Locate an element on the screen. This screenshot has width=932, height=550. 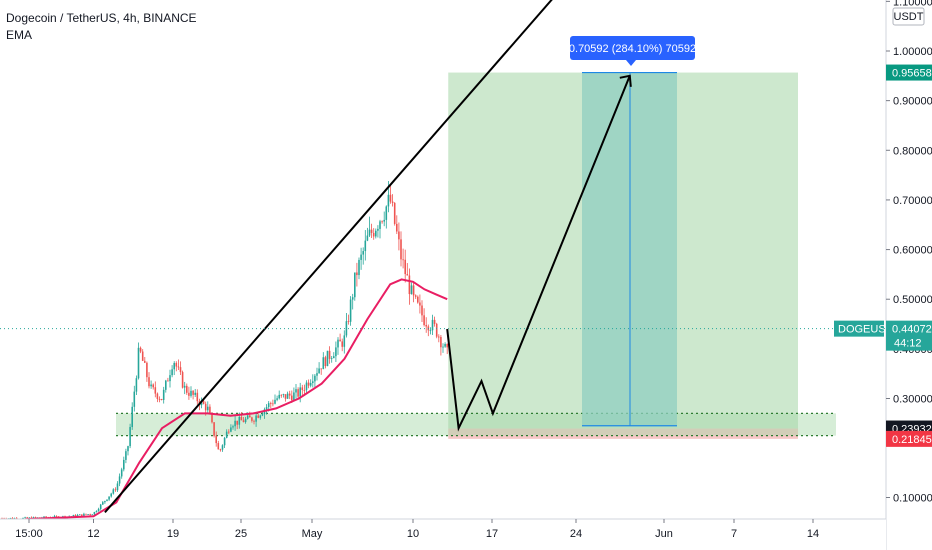
measure-tooltip: 0.70592 (284.10%) 70592 is located at coordinates (632, 51).